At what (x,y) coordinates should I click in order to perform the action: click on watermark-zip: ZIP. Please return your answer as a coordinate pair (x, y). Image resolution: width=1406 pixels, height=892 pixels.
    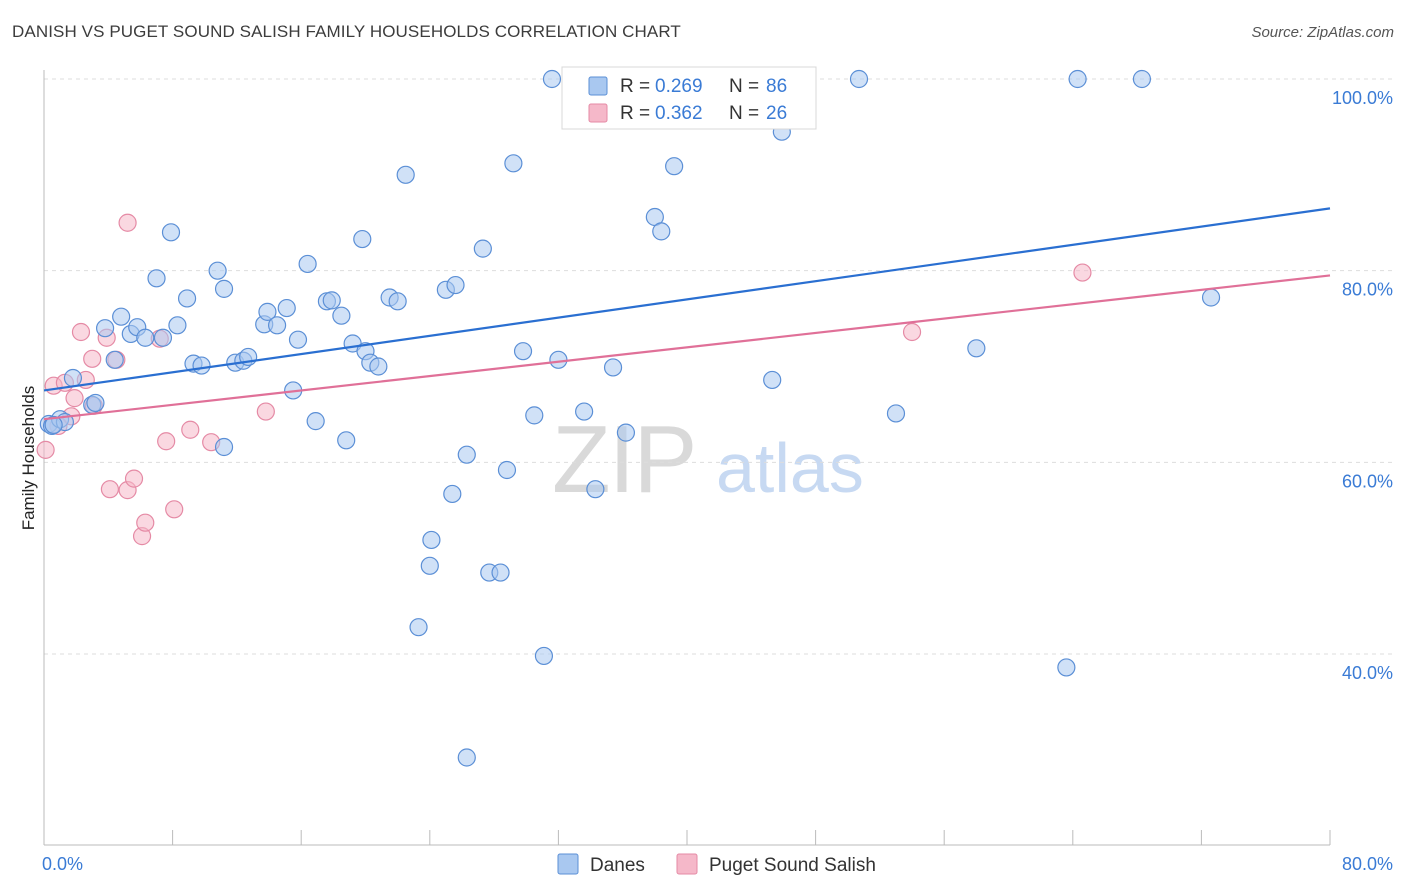
    Looking at the image, I should click on (623, 459).